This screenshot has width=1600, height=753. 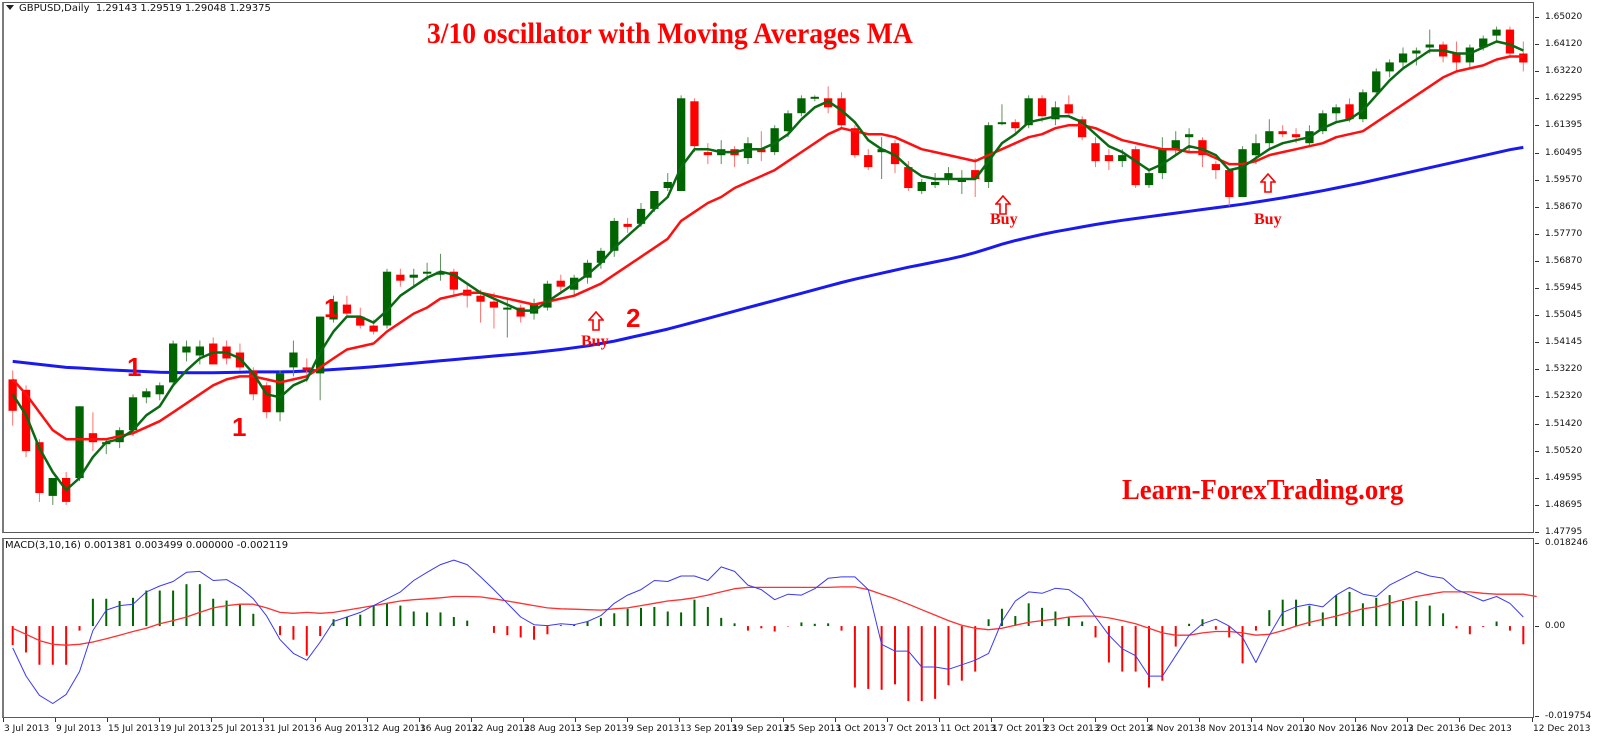 I want to click on time-axis-label: 7 Oct 2013, so click(x=913, y=729).